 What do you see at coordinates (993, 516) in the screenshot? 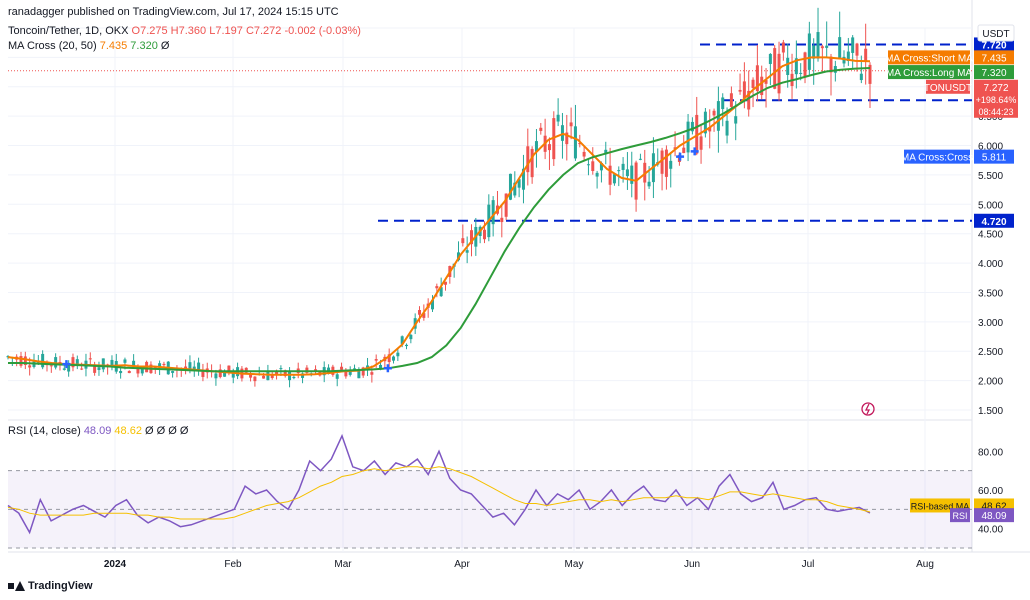
I see `rsi-value: 48.09` at bounding box center [993, 516].